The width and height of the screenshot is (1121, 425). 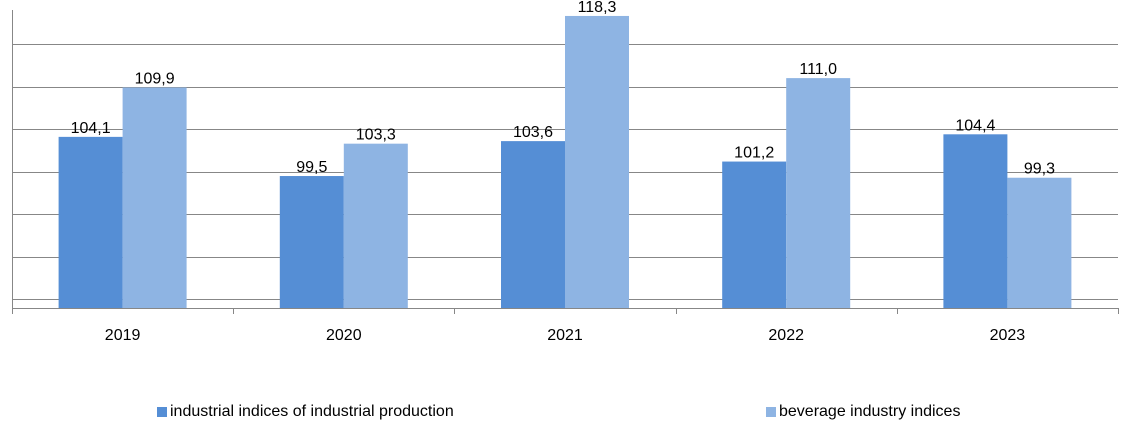 I want to click on legend-swatch-industrial, so click(x=162, y=412).